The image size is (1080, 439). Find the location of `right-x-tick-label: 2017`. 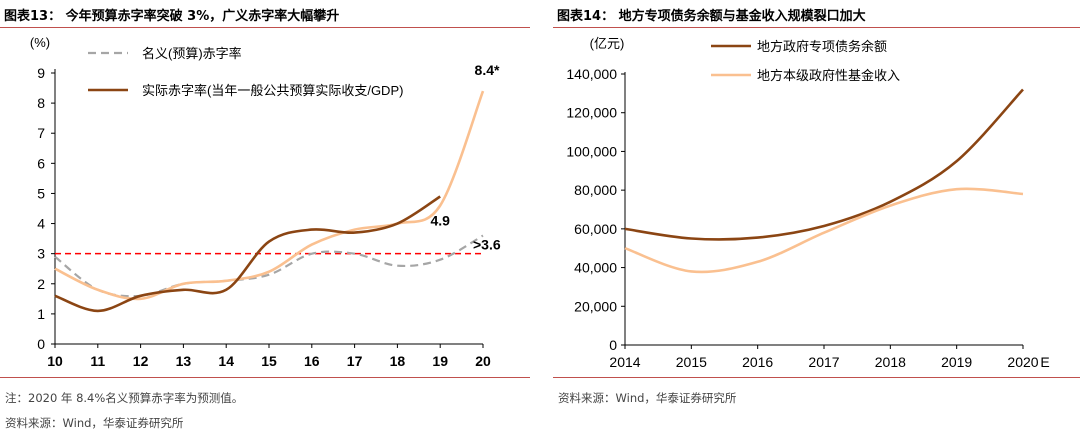

right-x-tick-label: 2017 is located at coordinates (823, 362).